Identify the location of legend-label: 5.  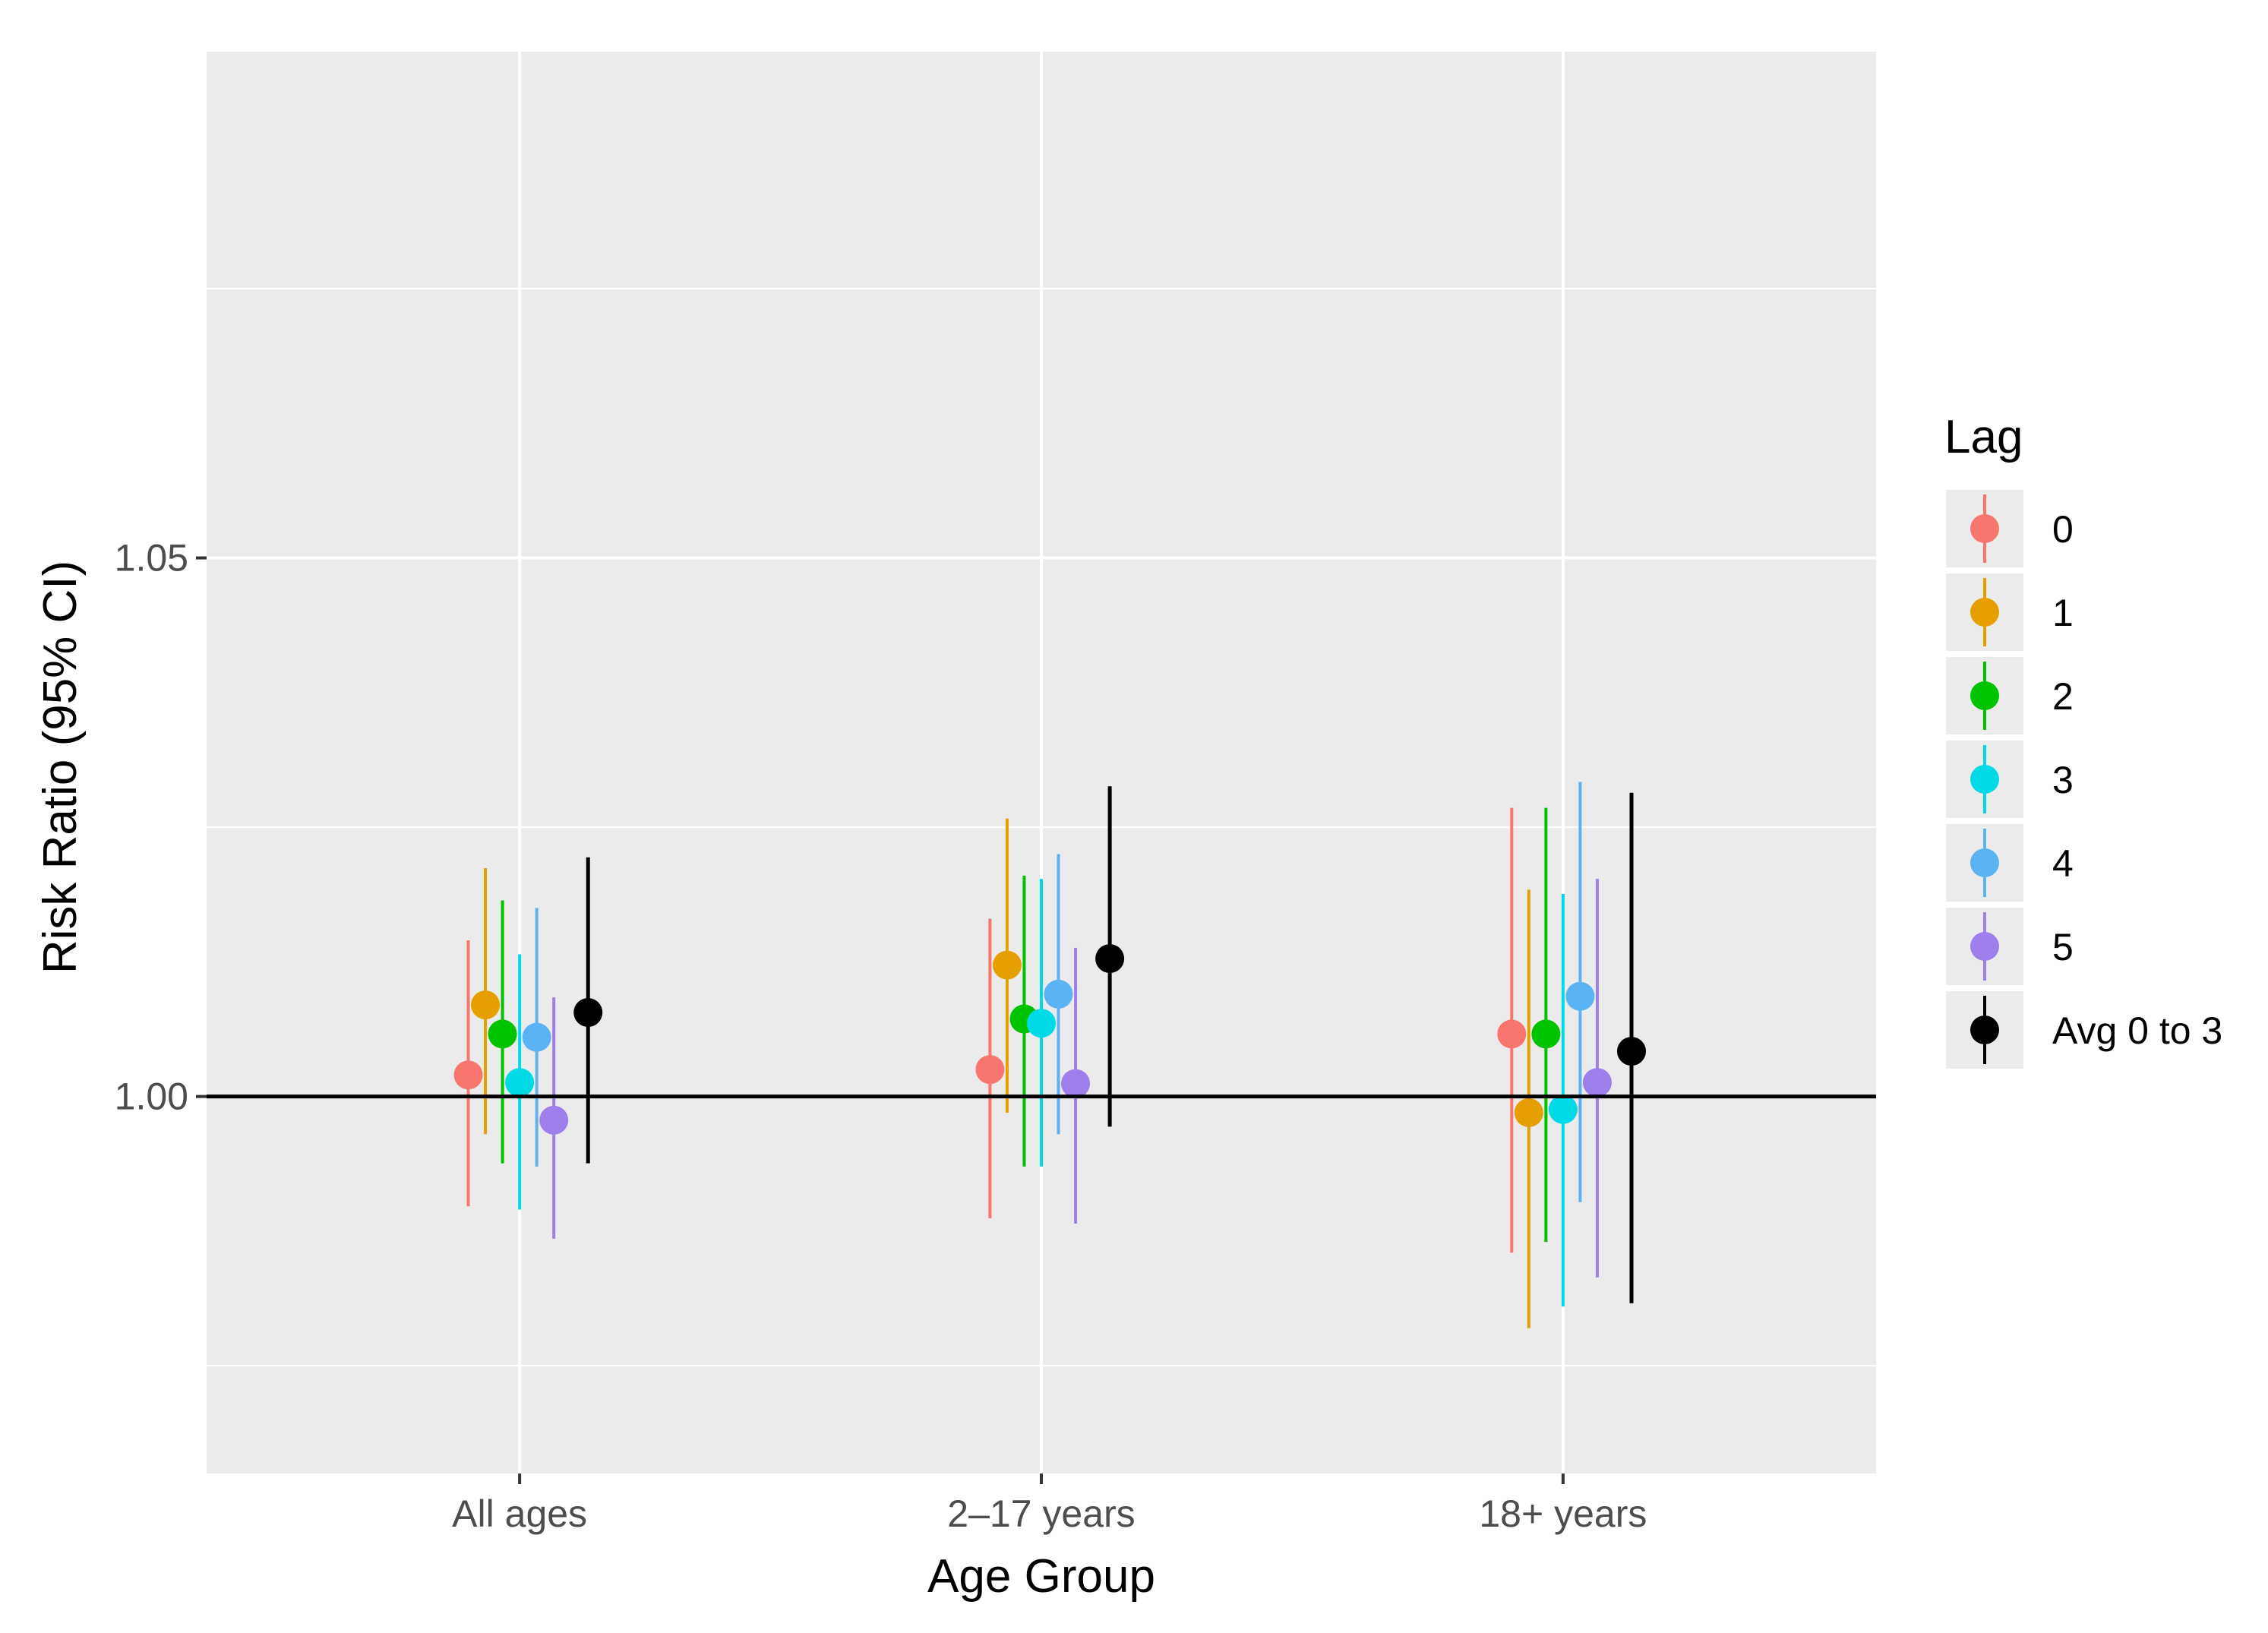
(2063, 947).